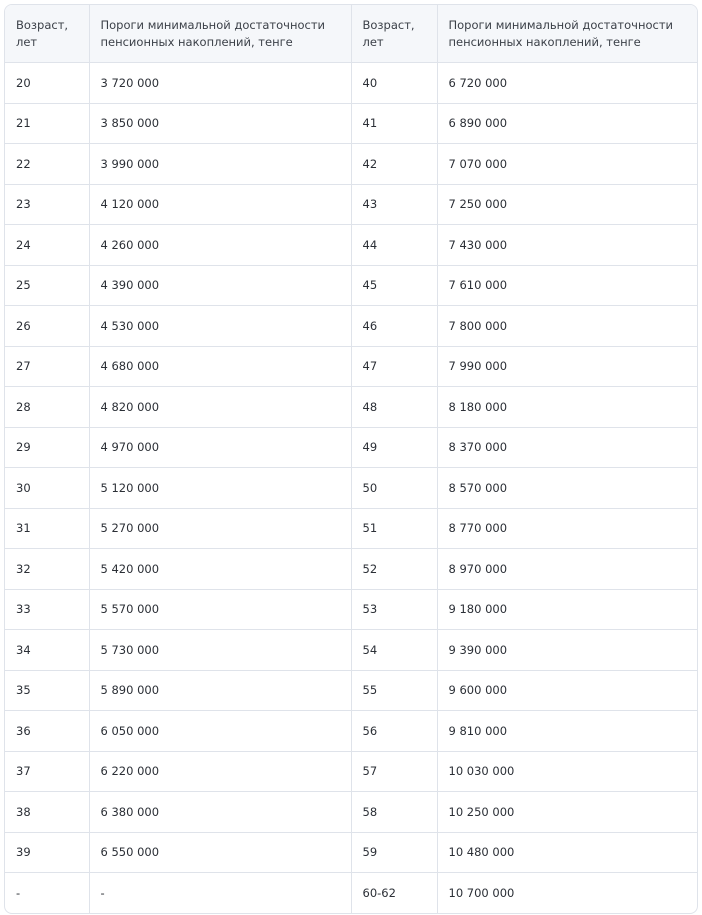 This screenshot has width=702, height=915. What do you see at coordinates (47, 245) in the screenshot?
I see `age-cell: 24` at bounding box center [47, 245].